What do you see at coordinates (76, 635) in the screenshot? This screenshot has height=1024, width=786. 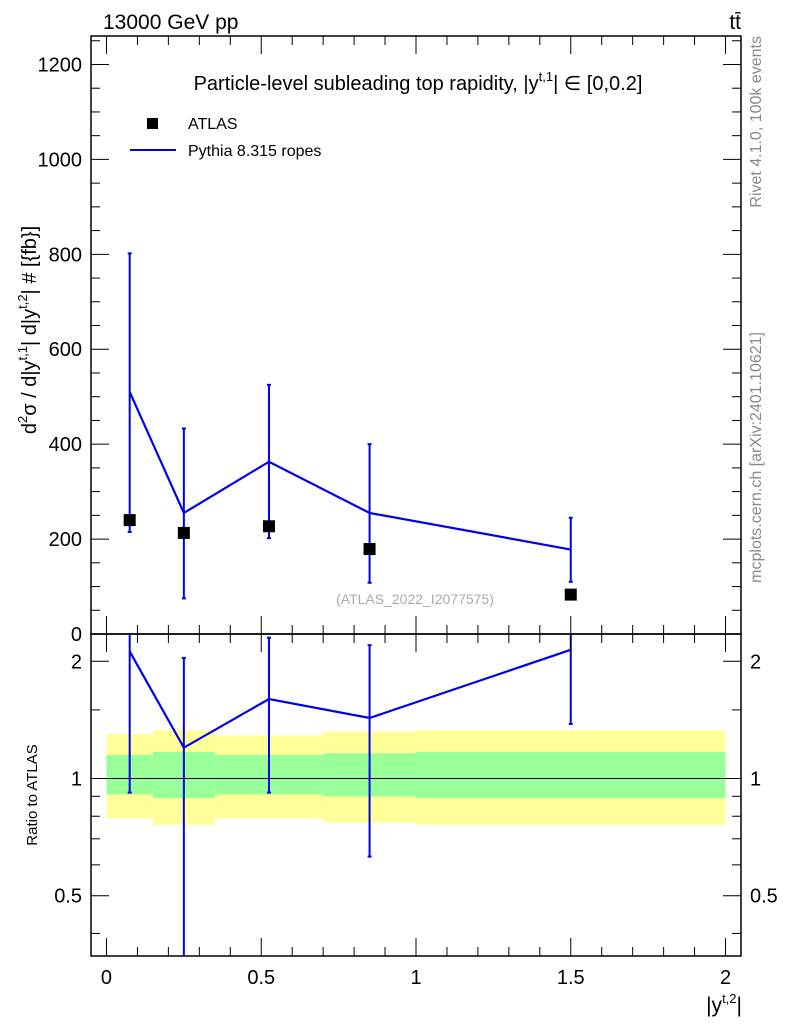 I see `main-ytick-label: 0` at bounding box center [76, 635].